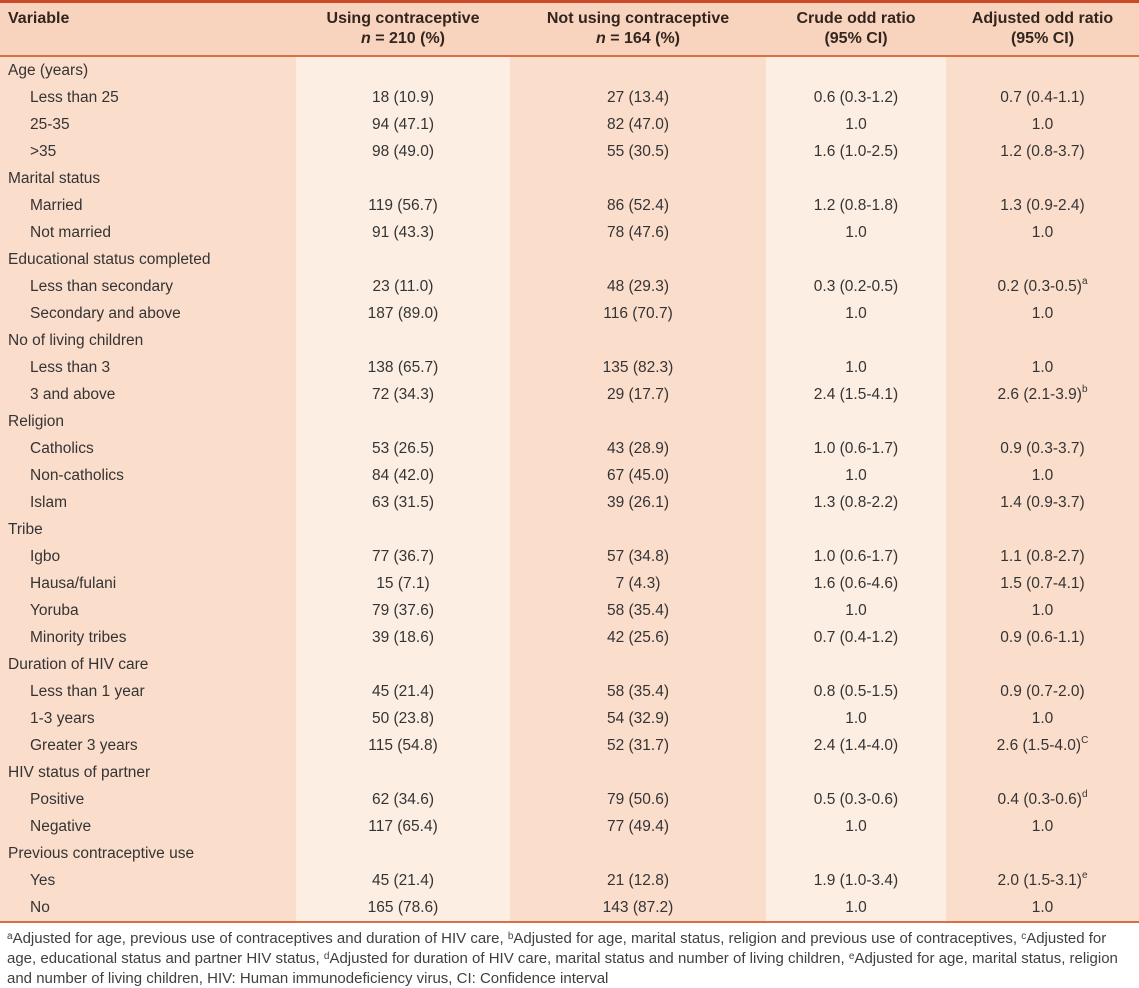 This screenshot has width=1139, height=988. I want to click on n-count: = 164 (%), so click(643, 38).